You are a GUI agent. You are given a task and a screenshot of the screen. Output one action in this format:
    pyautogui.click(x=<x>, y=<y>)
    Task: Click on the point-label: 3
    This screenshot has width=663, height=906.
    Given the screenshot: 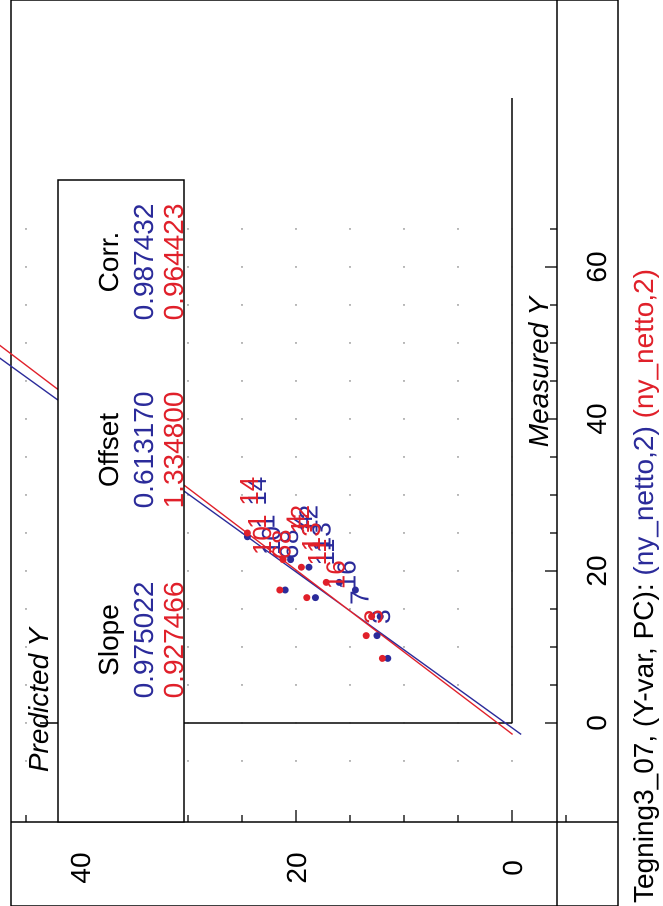 What is the action you would take?
    pyautogui.click(x=381, y=616)
    